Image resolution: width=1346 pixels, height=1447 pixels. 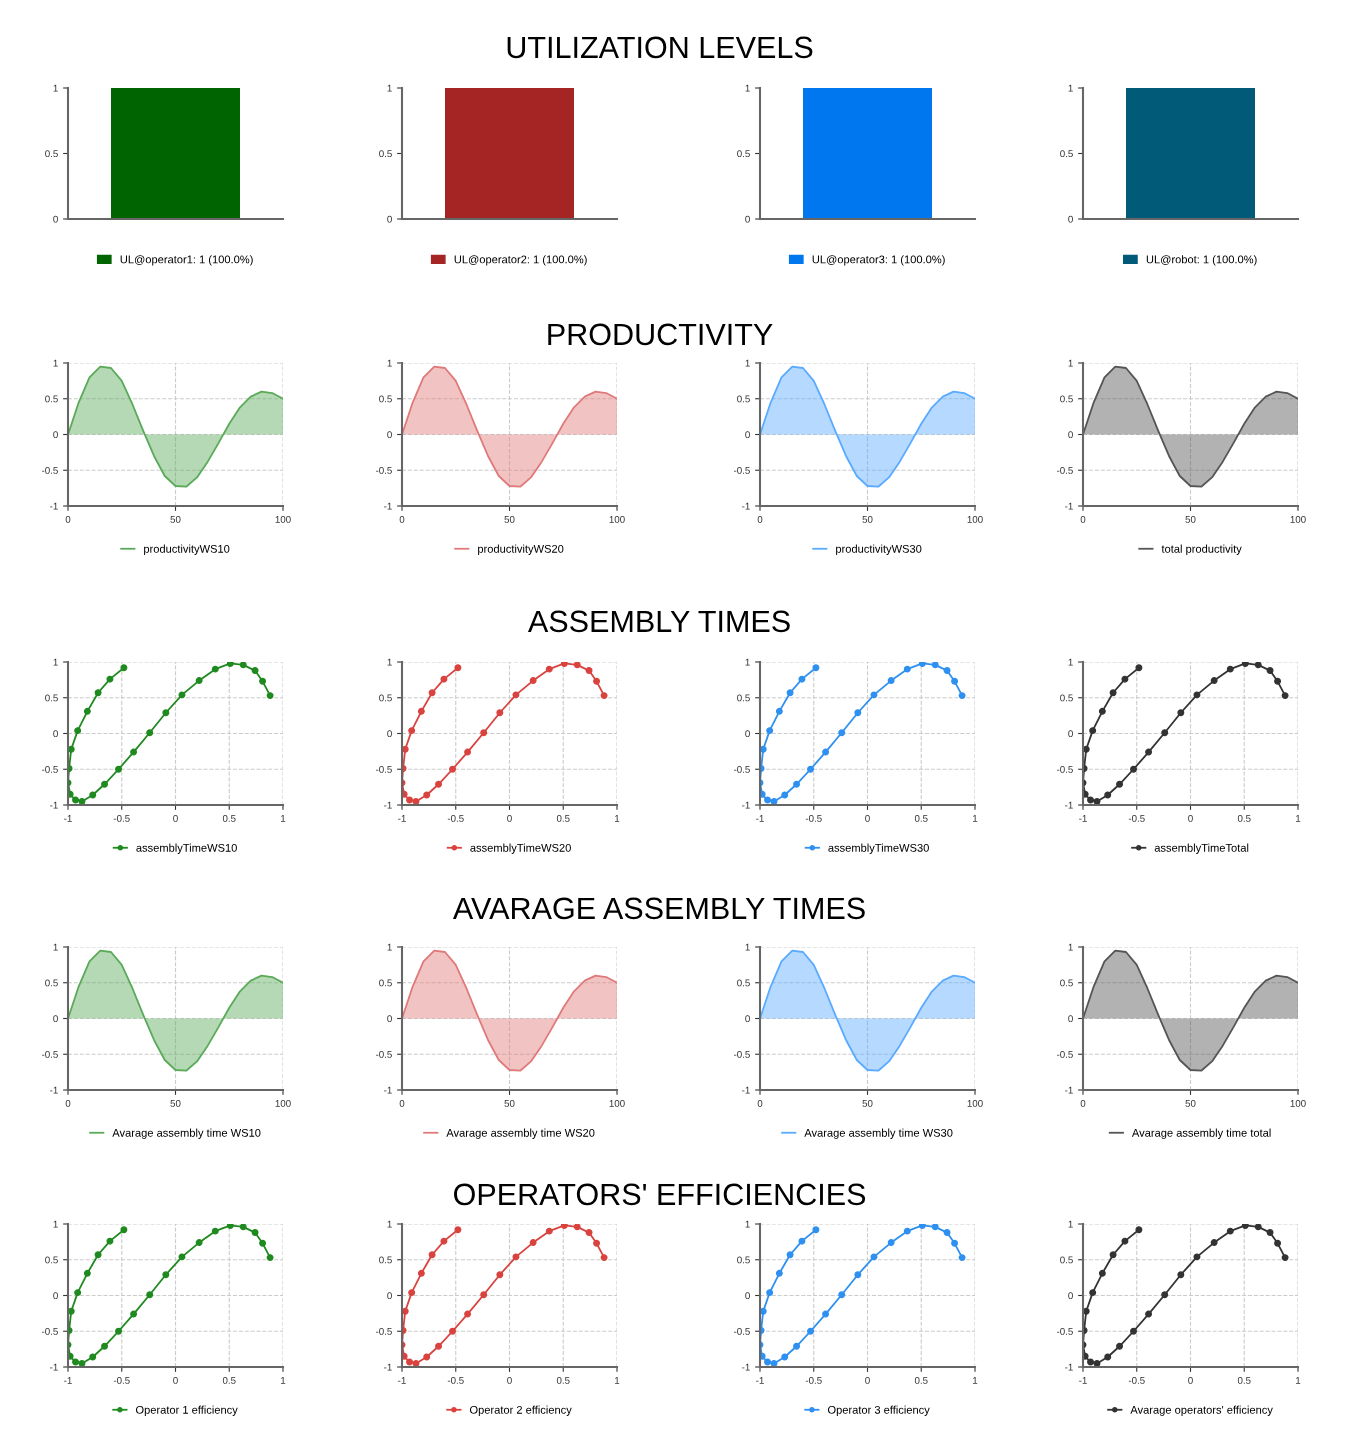 What do you see at coordinates (186, 260) in the screenshot?
I see `legend-label: UL@operator1: 1 (100.0%)` at bounding box center [186, 260].